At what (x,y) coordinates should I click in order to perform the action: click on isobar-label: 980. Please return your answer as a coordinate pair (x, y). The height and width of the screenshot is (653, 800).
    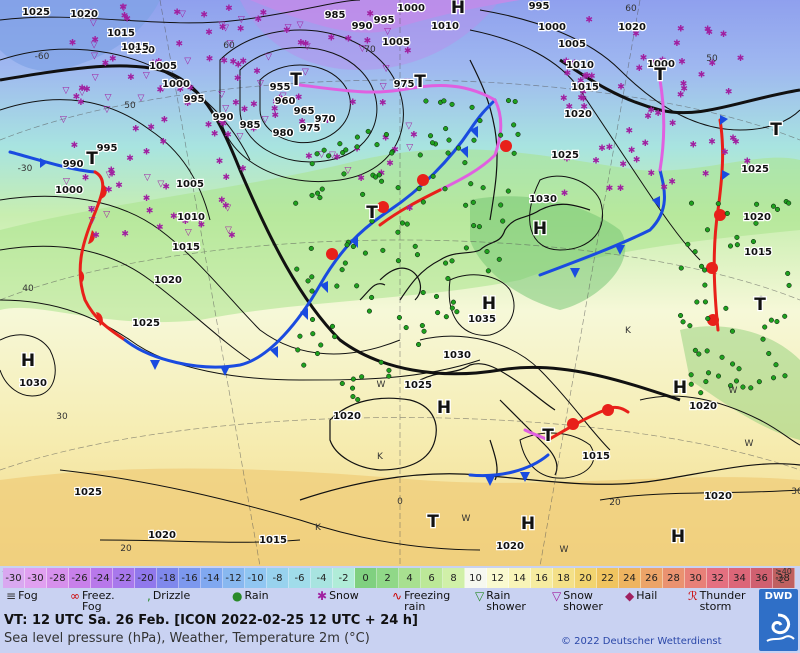
    Looking at the image, I should click on (283, 133).